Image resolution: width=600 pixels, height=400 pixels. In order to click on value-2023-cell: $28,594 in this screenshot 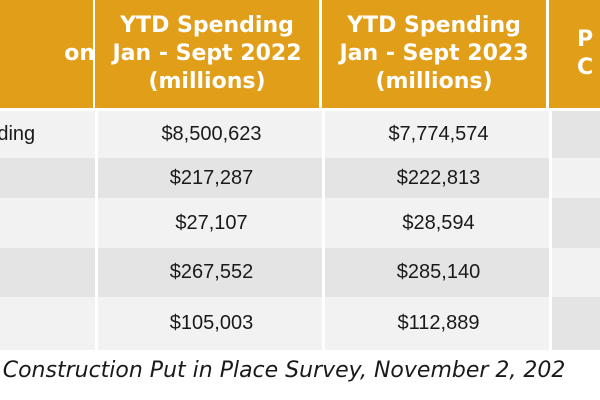, I will do `click(437, 223)`.